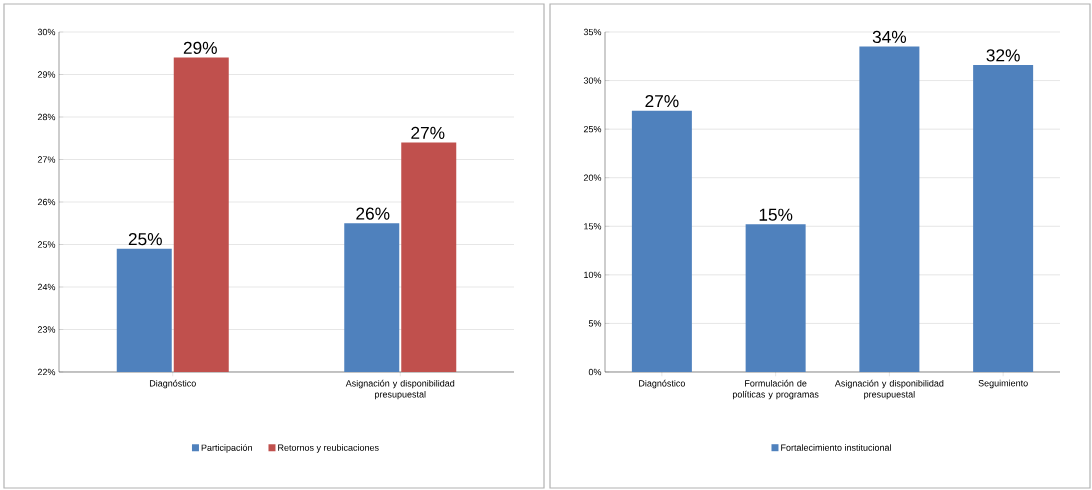 This screenshot has height=490, width=1092. Describe the element at coordinates (592, 177) in the screenshot. I see `y-tick-label: 20%` at that location.